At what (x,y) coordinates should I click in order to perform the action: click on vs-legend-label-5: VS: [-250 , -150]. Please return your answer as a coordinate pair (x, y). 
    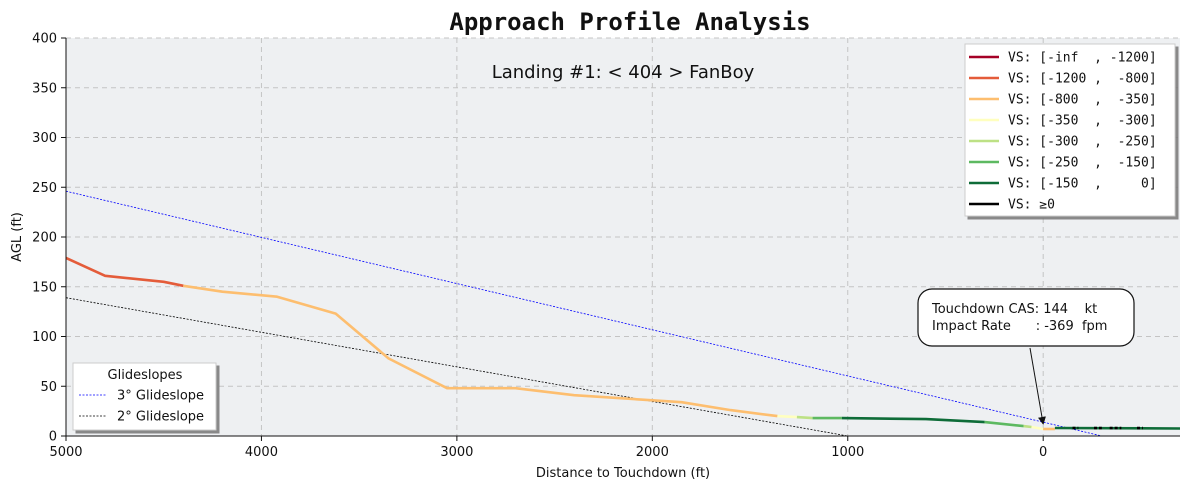
    Looking at the image, I should click on (1082, 163).